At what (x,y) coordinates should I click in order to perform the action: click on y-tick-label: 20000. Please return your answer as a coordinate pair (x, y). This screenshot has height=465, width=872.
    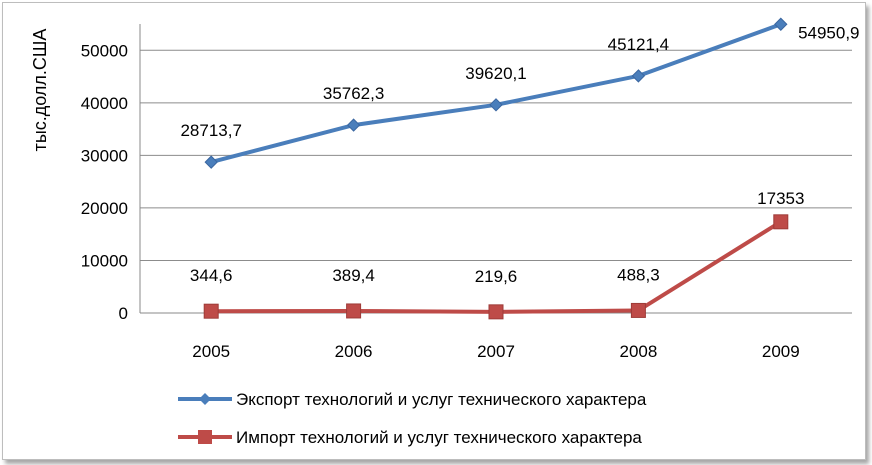
    Looking at the image, I should click on (104, 208).